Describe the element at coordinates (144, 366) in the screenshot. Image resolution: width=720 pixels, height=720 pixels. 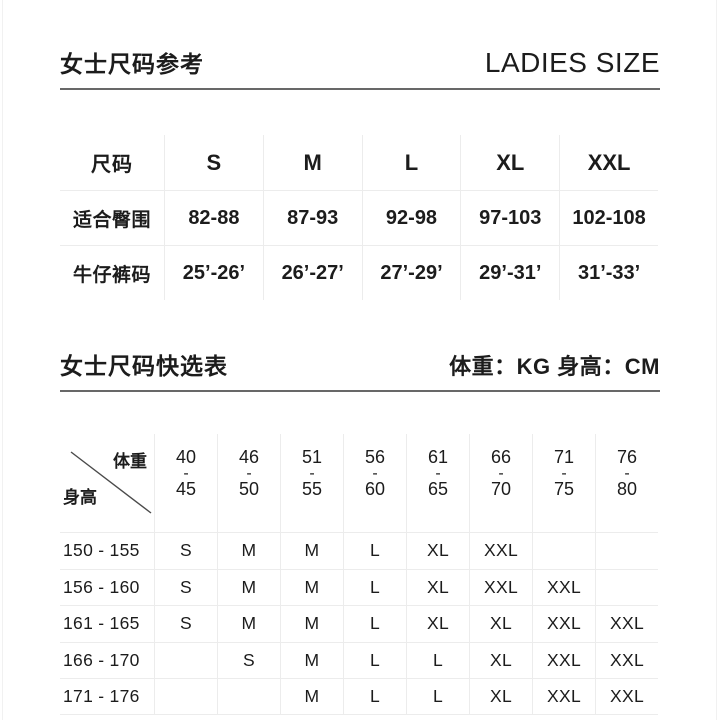
I see `section2-title-zh: 女士尺码快选表` at that location.